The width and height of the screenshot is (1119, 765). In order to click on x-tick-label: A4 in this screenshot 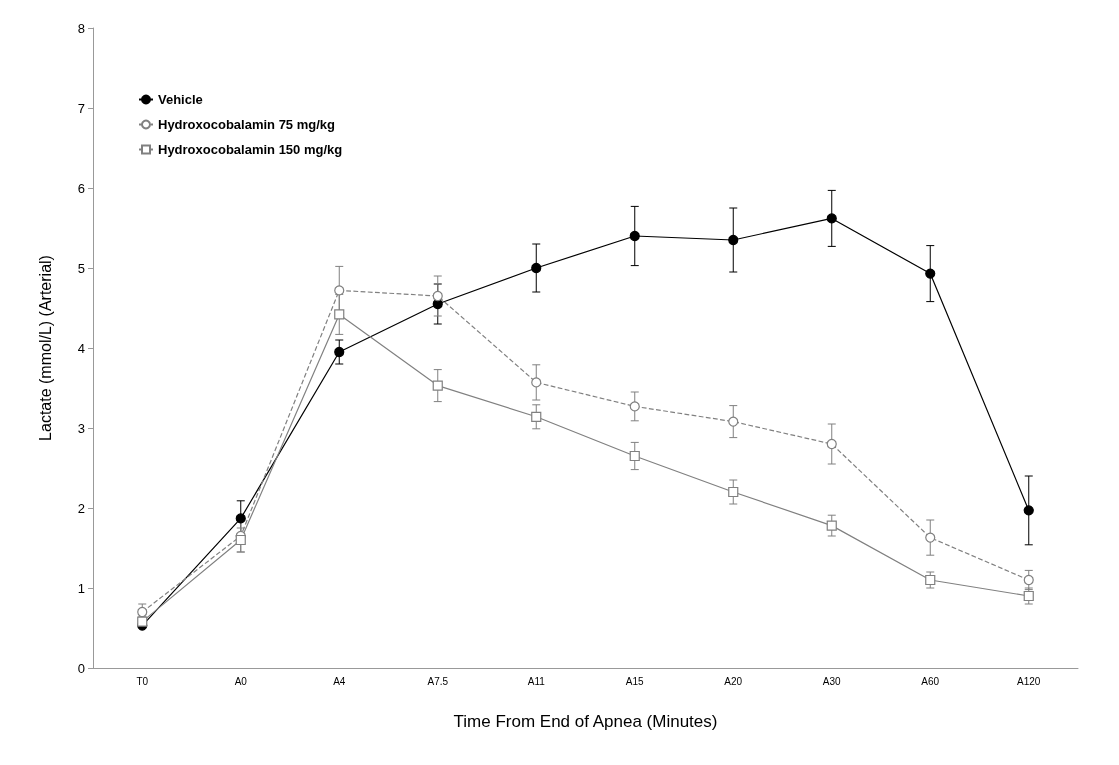, I will do `click(339, 681)`.